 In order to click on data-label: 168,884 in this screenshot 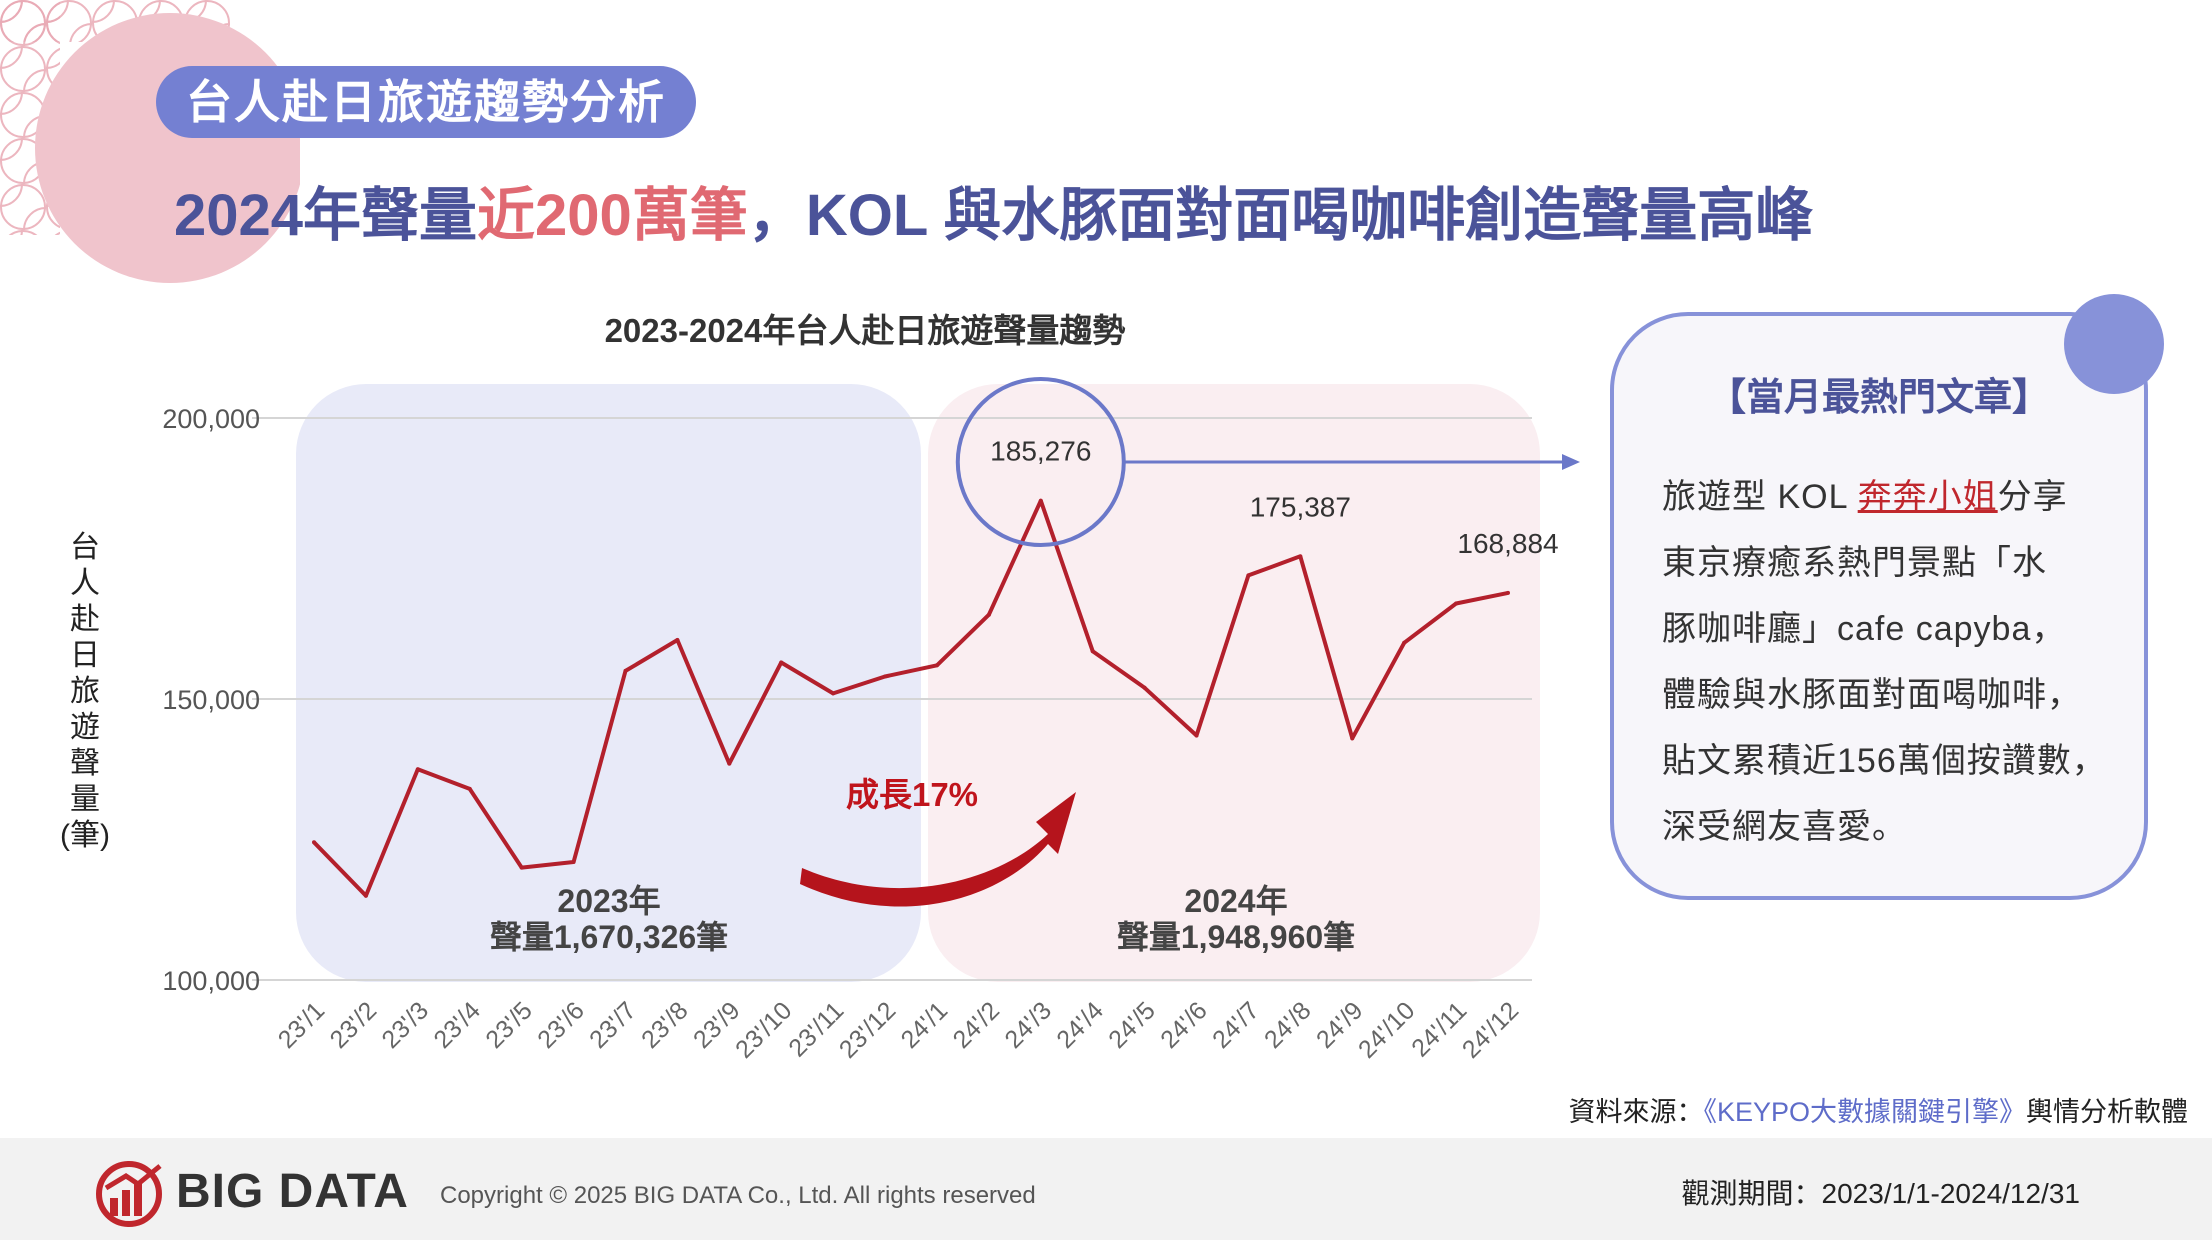, I will do `click(1507, 543)`.